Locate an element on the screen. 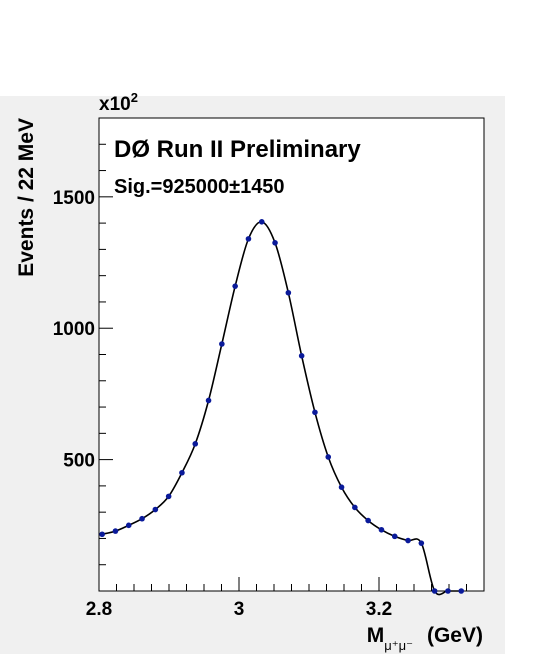 This screenshot has height=659, width=545. experiment-annotation: DØ Run II Preliminary is located at coordinates (237, 149).